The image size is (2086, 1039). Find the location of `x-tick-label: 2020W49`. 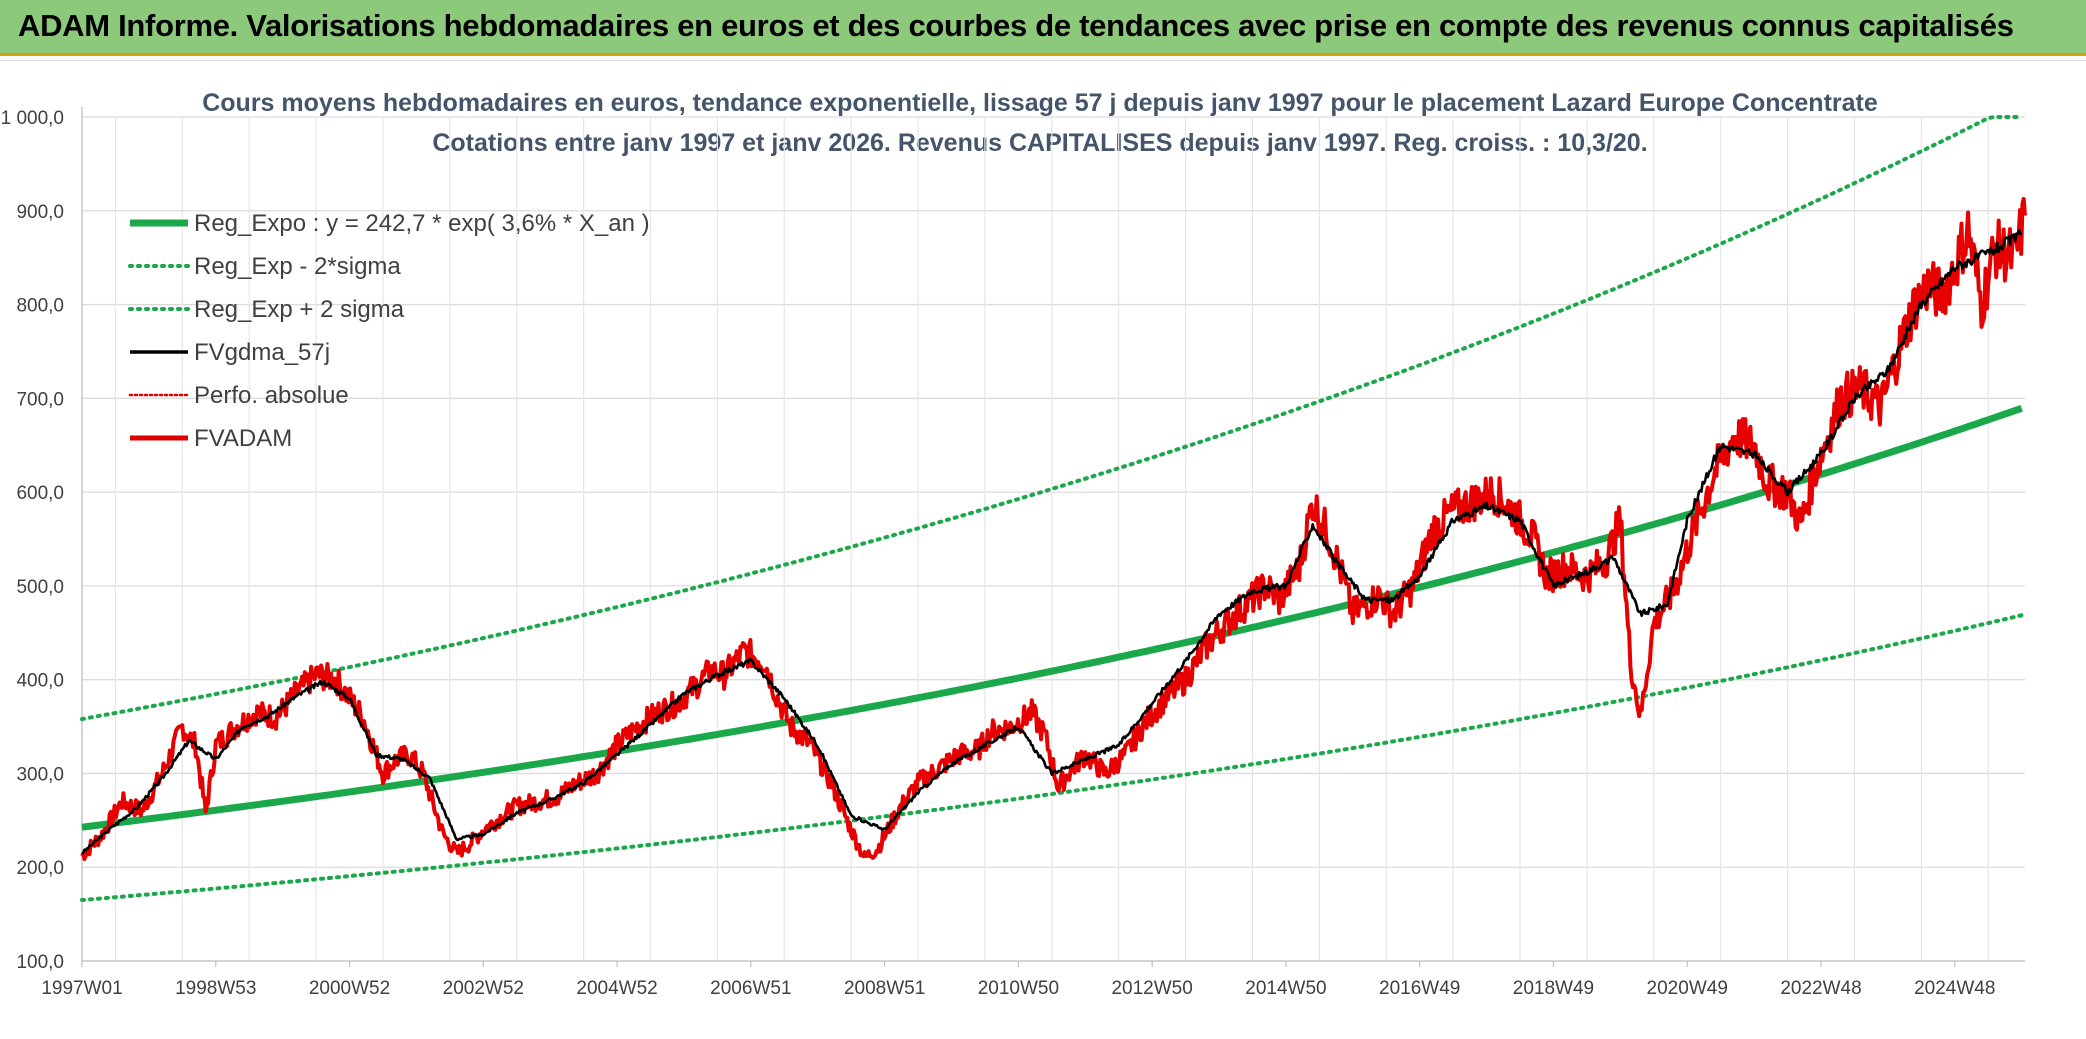

x-tick-label: 2020W49 is located at coordinates (1687, 988).